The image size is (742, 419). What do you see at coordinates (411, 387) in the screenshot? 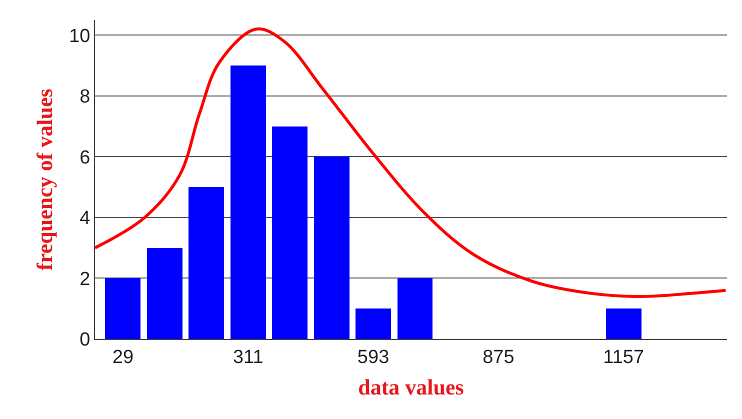
I see `x-axis-title: data values` at bounding box center [411, 387].